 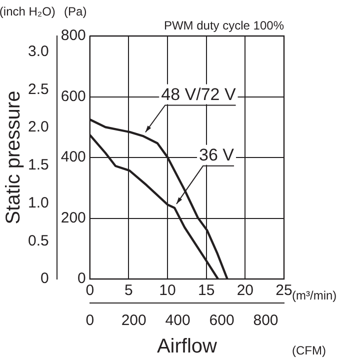 What do you see at coordinates (28, 11) in the screenshot?
I see `text: (inch H₂O)` at bounding box center [28, 11].